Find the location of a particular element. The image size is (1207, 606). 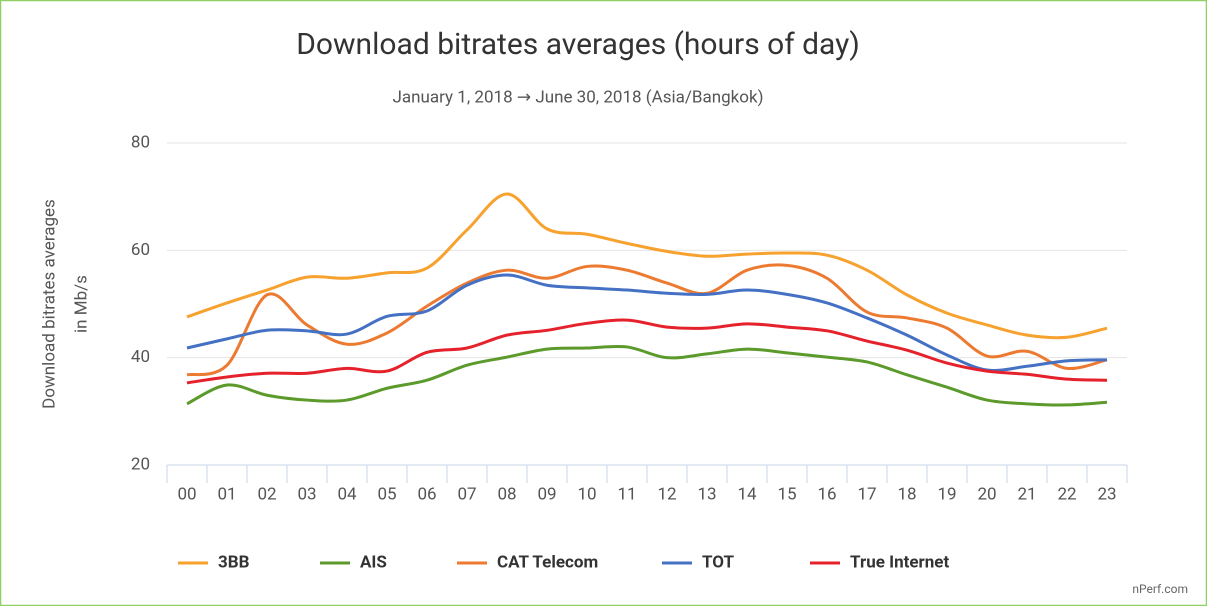

x-tick-label: 22 is located at coordinates (1066, 494).